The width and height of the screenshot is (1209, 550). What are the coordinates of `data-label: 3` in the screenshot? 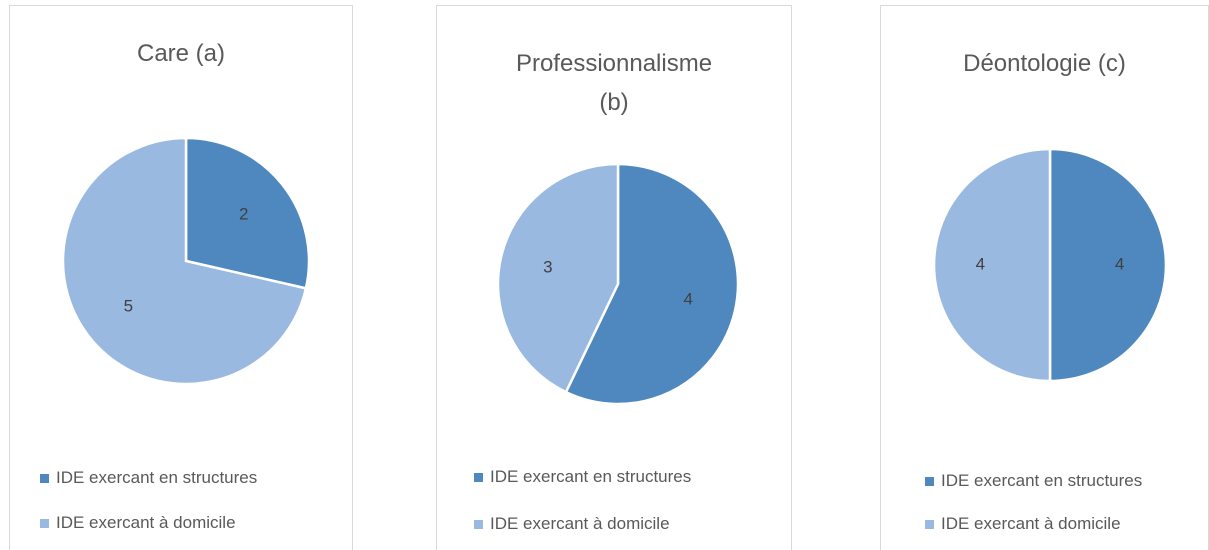 It's located at (547, 266).